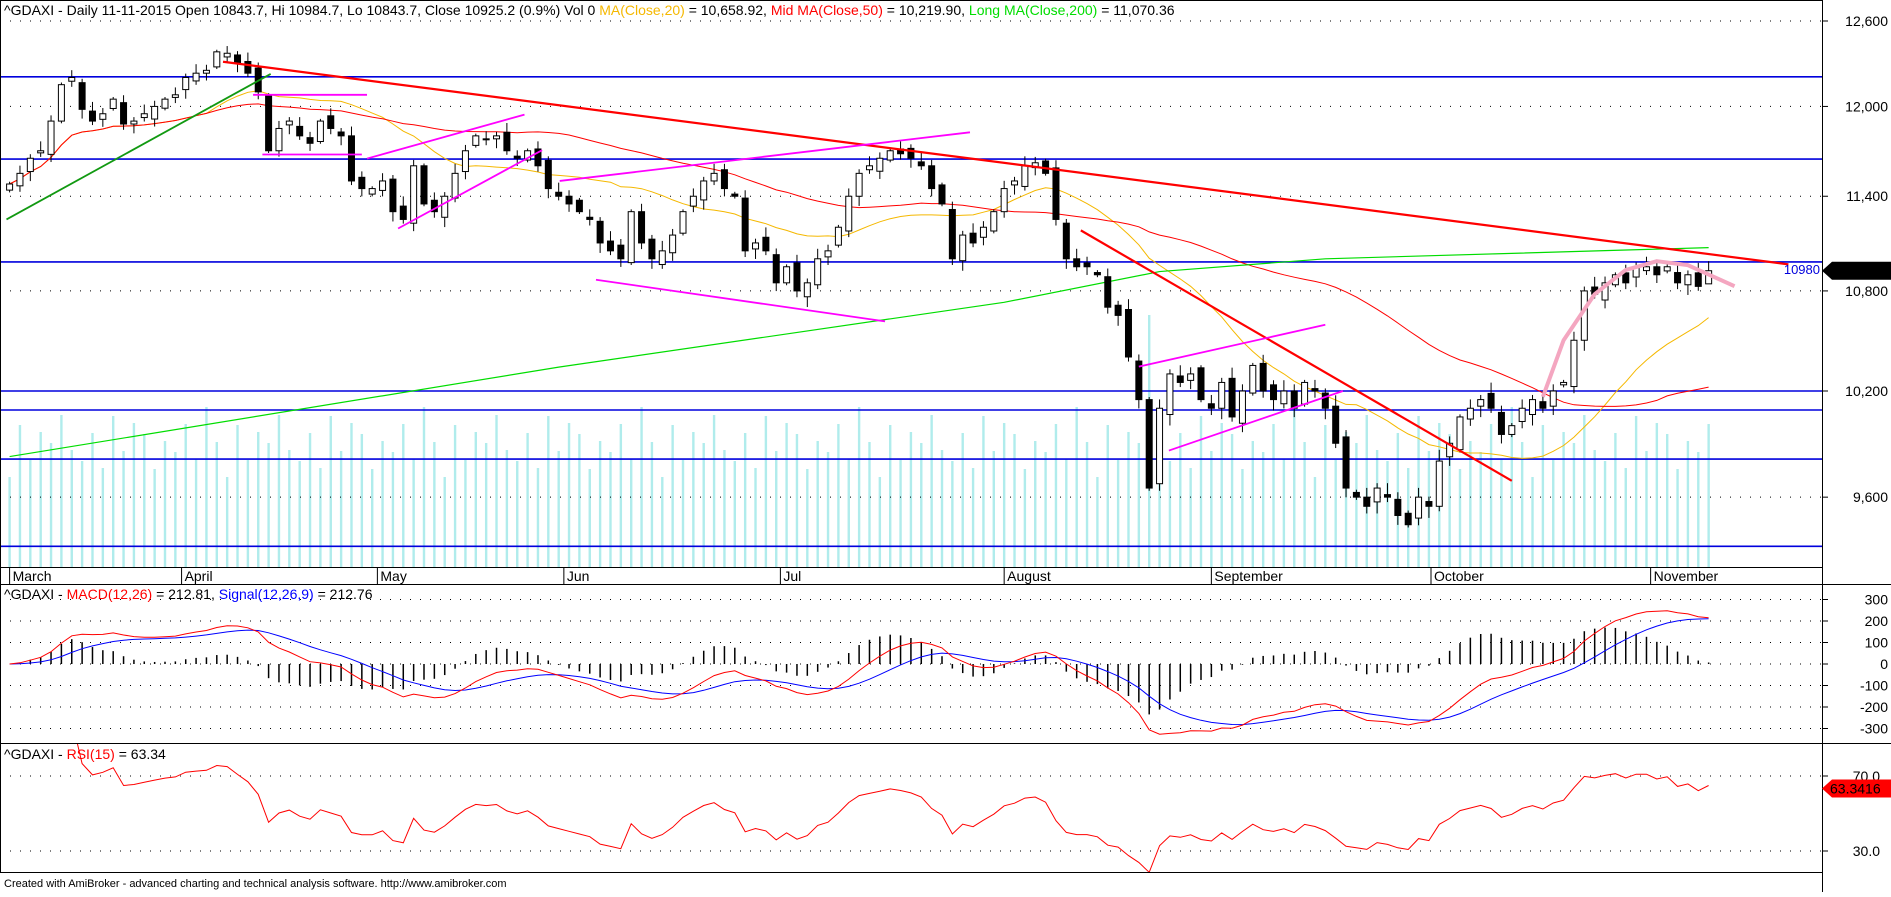 Image resolution: width=1891 pixels, height=897 pixels. What do you see at coordinates (1877, 600) in the screenshot?
I see `macd-axis-label: 300` at bounding box center [1877, 600].